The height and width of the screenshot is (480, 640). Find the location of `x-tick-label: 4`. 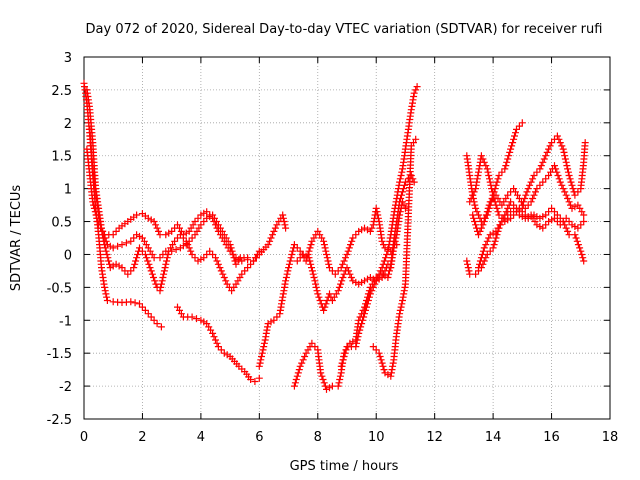

x-tick-label: 4 is located at coordinates (201, 437).